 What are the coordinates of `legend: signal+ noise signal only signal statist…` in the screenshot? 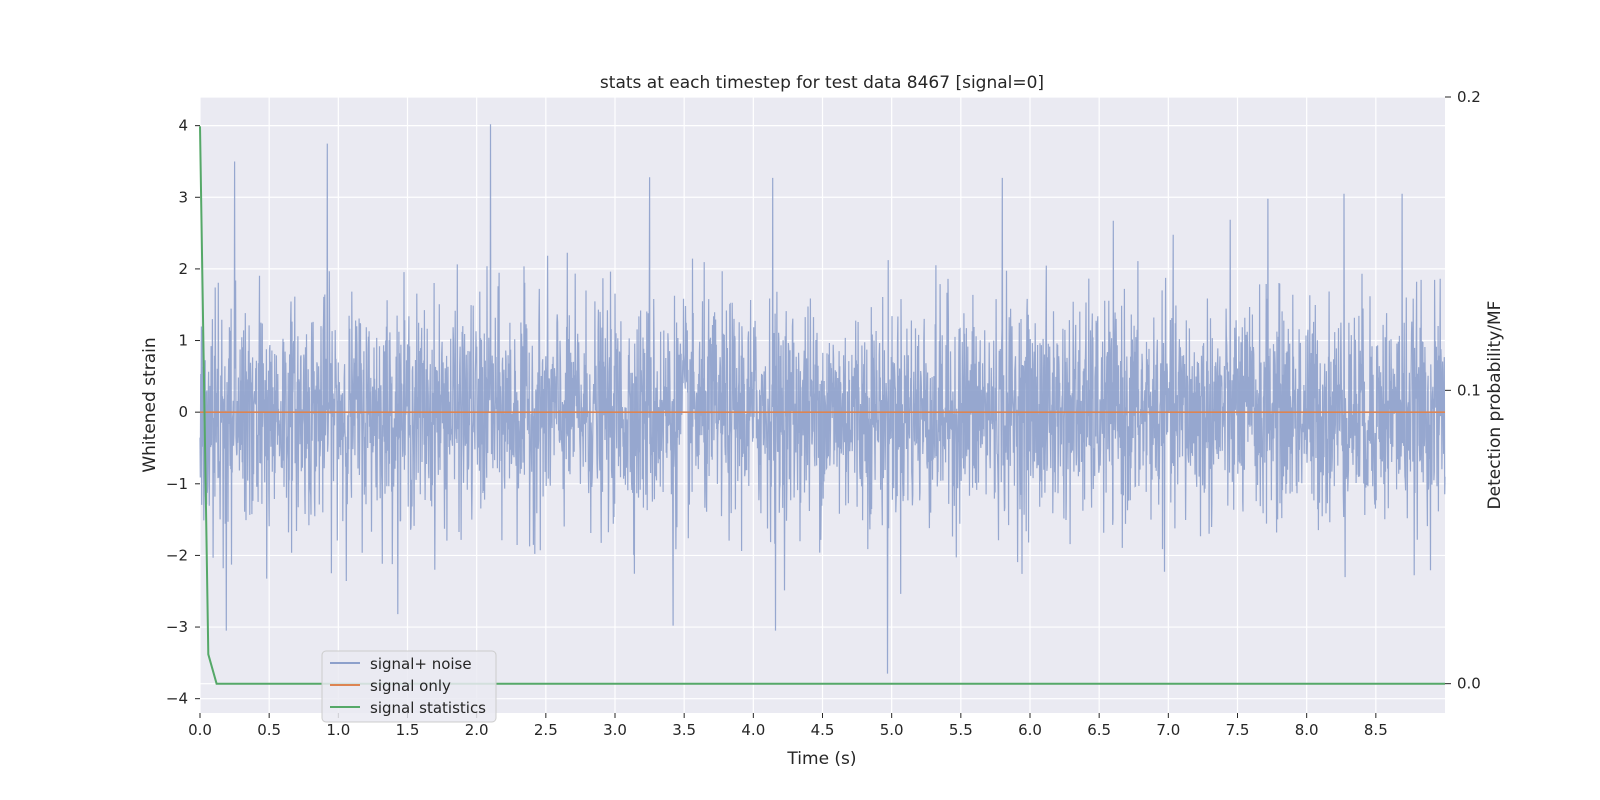 It's located at (409, 686).